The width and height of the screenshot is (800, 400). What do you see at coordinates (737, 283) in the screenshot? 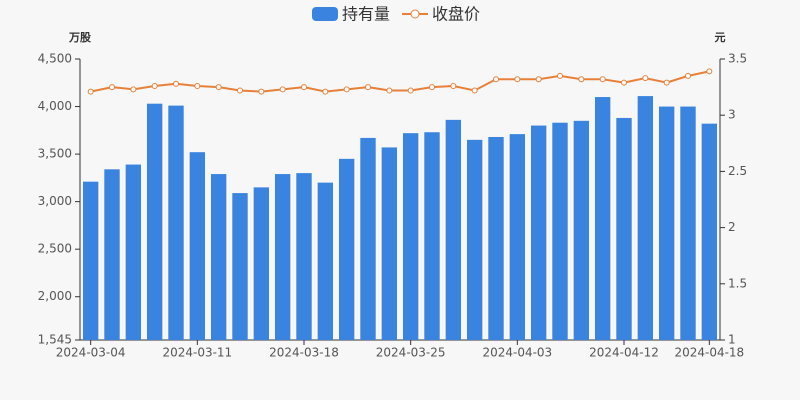
I see `y2-tick-label: 1.5` at bounding box center [737, 283].